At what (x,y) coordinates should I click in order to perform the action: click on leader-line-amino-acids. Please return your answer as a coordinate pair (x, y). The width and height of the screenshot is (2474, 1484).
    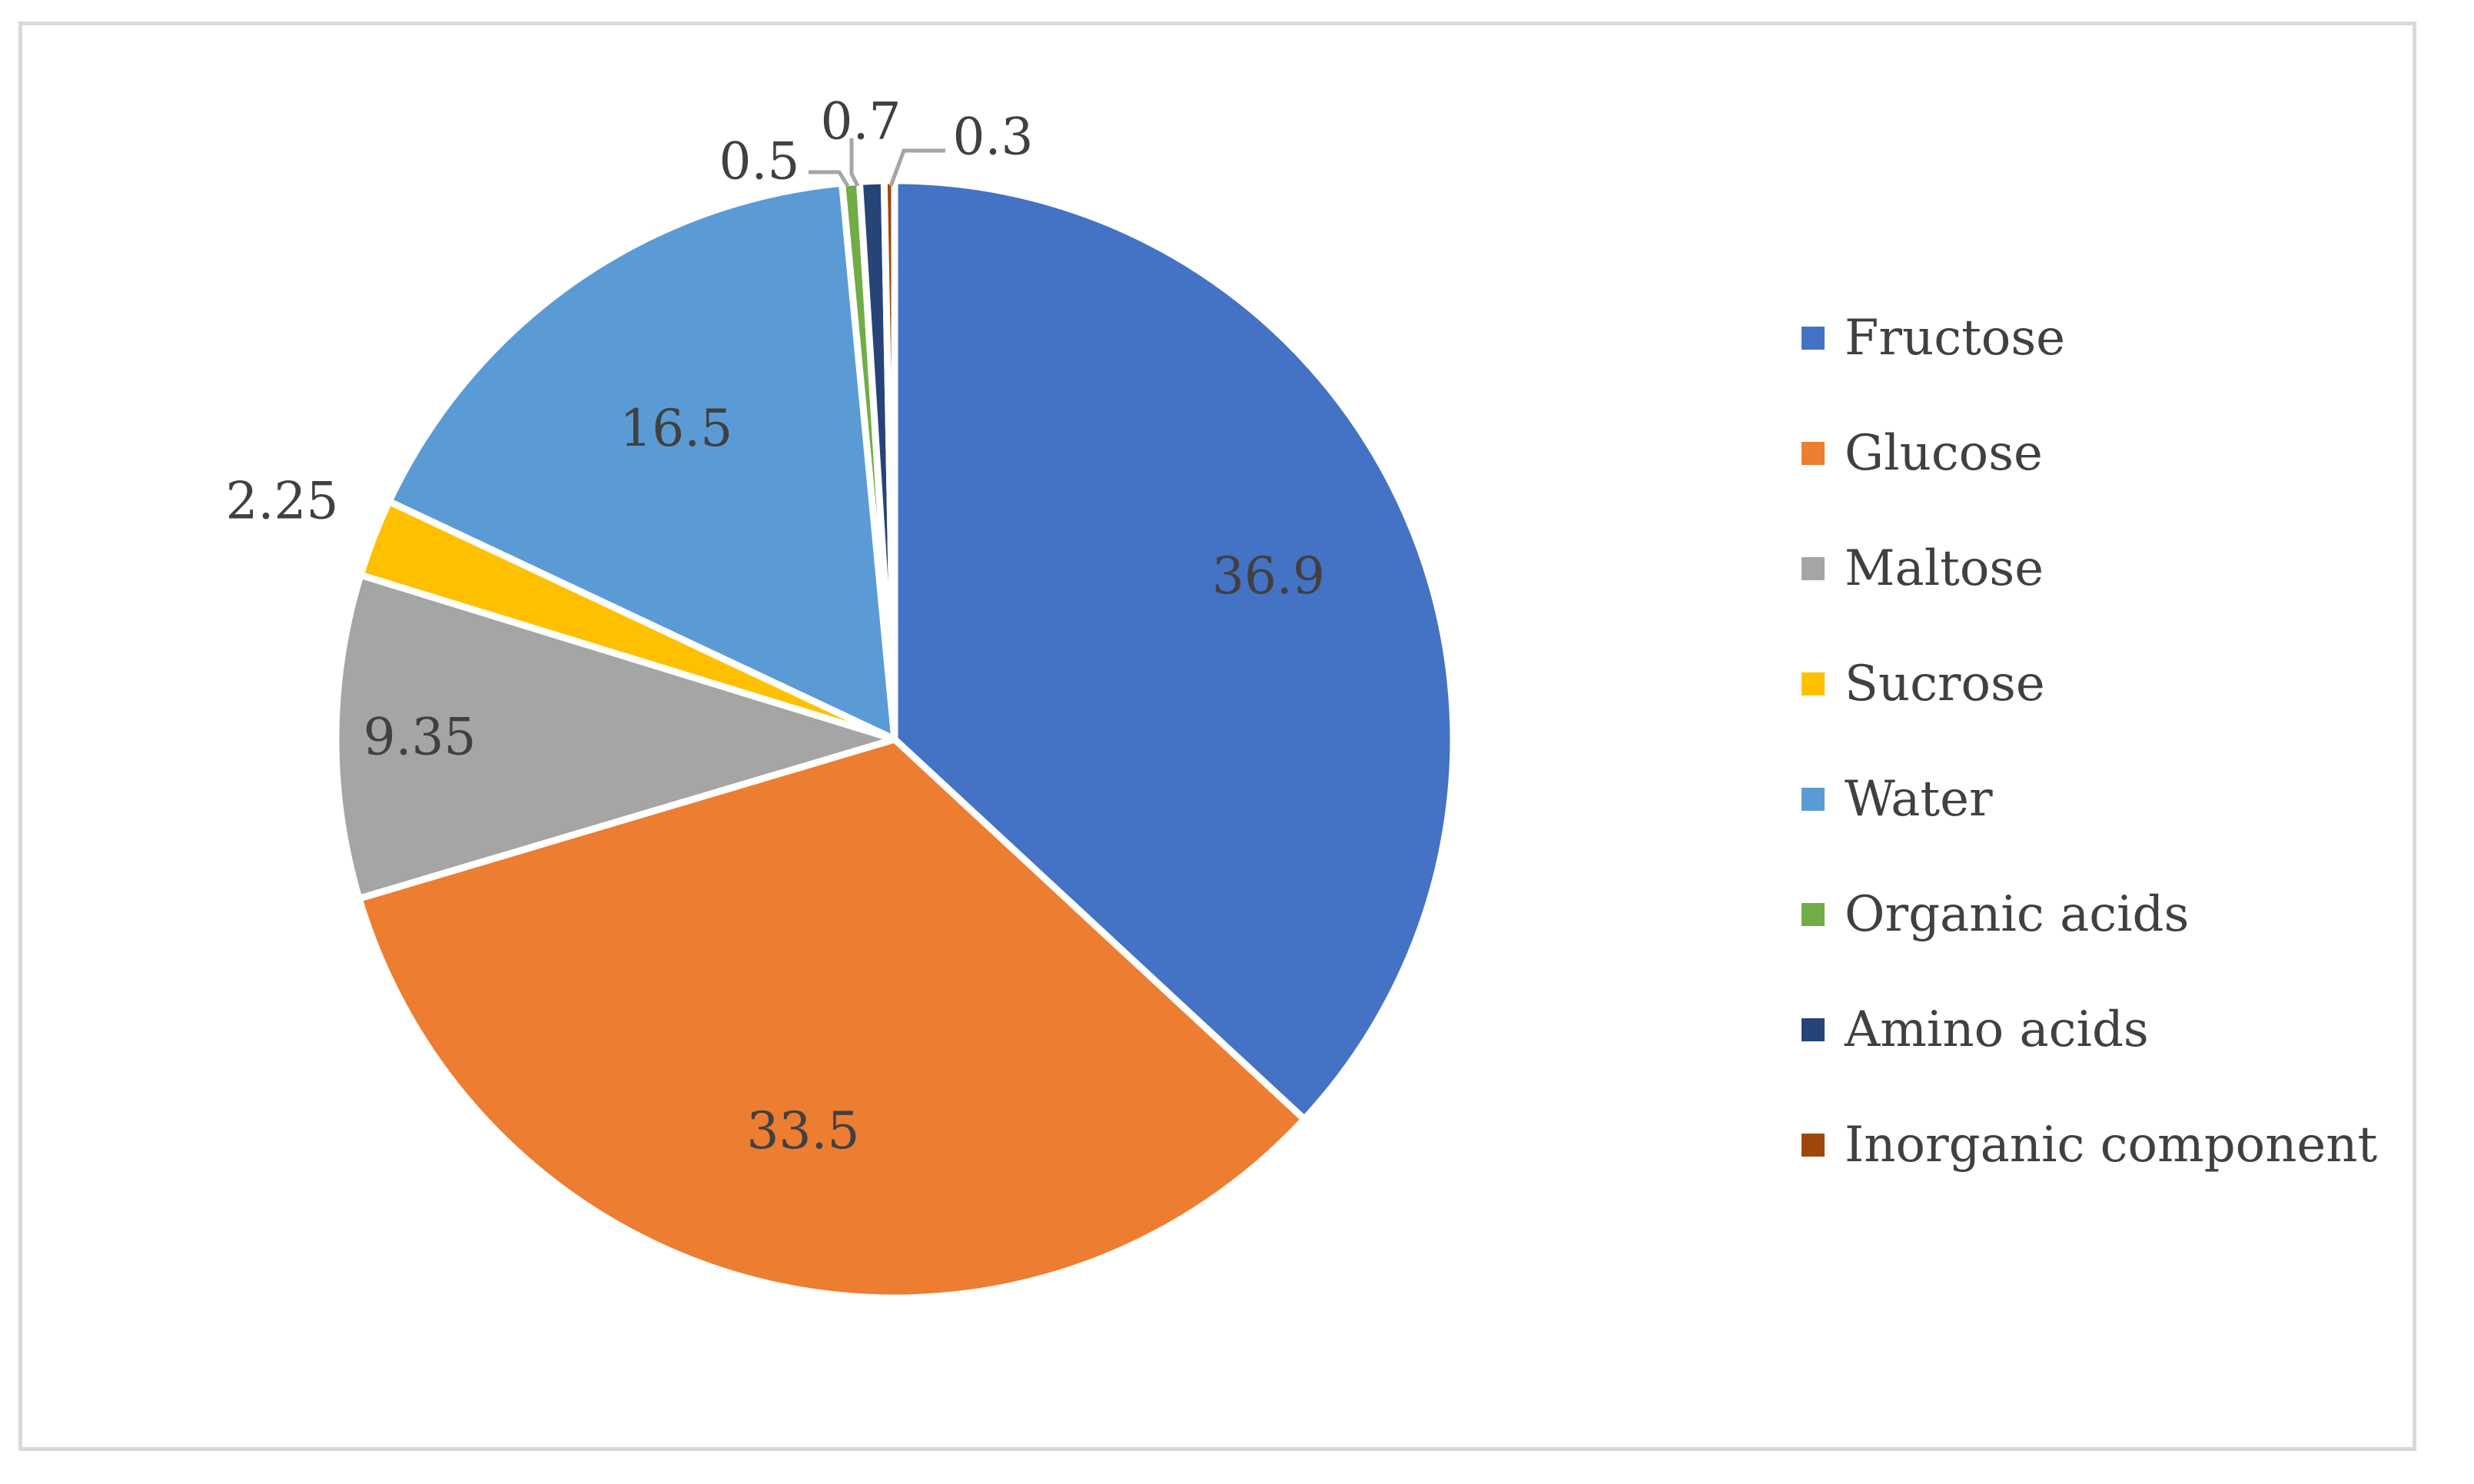
    Looking at the image, I should click on (855, 163).